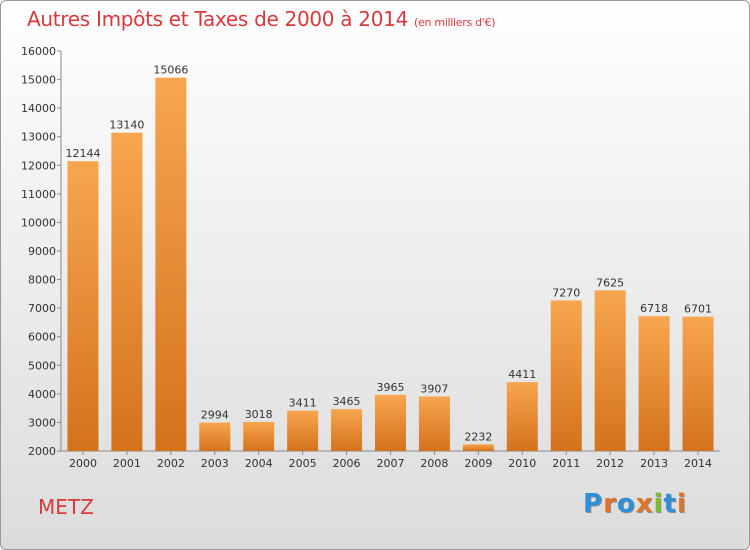 The image size is (750, 550). Describe the element at coordinates (303, 430) in the screenshot. I see `bar-2005` at that location.